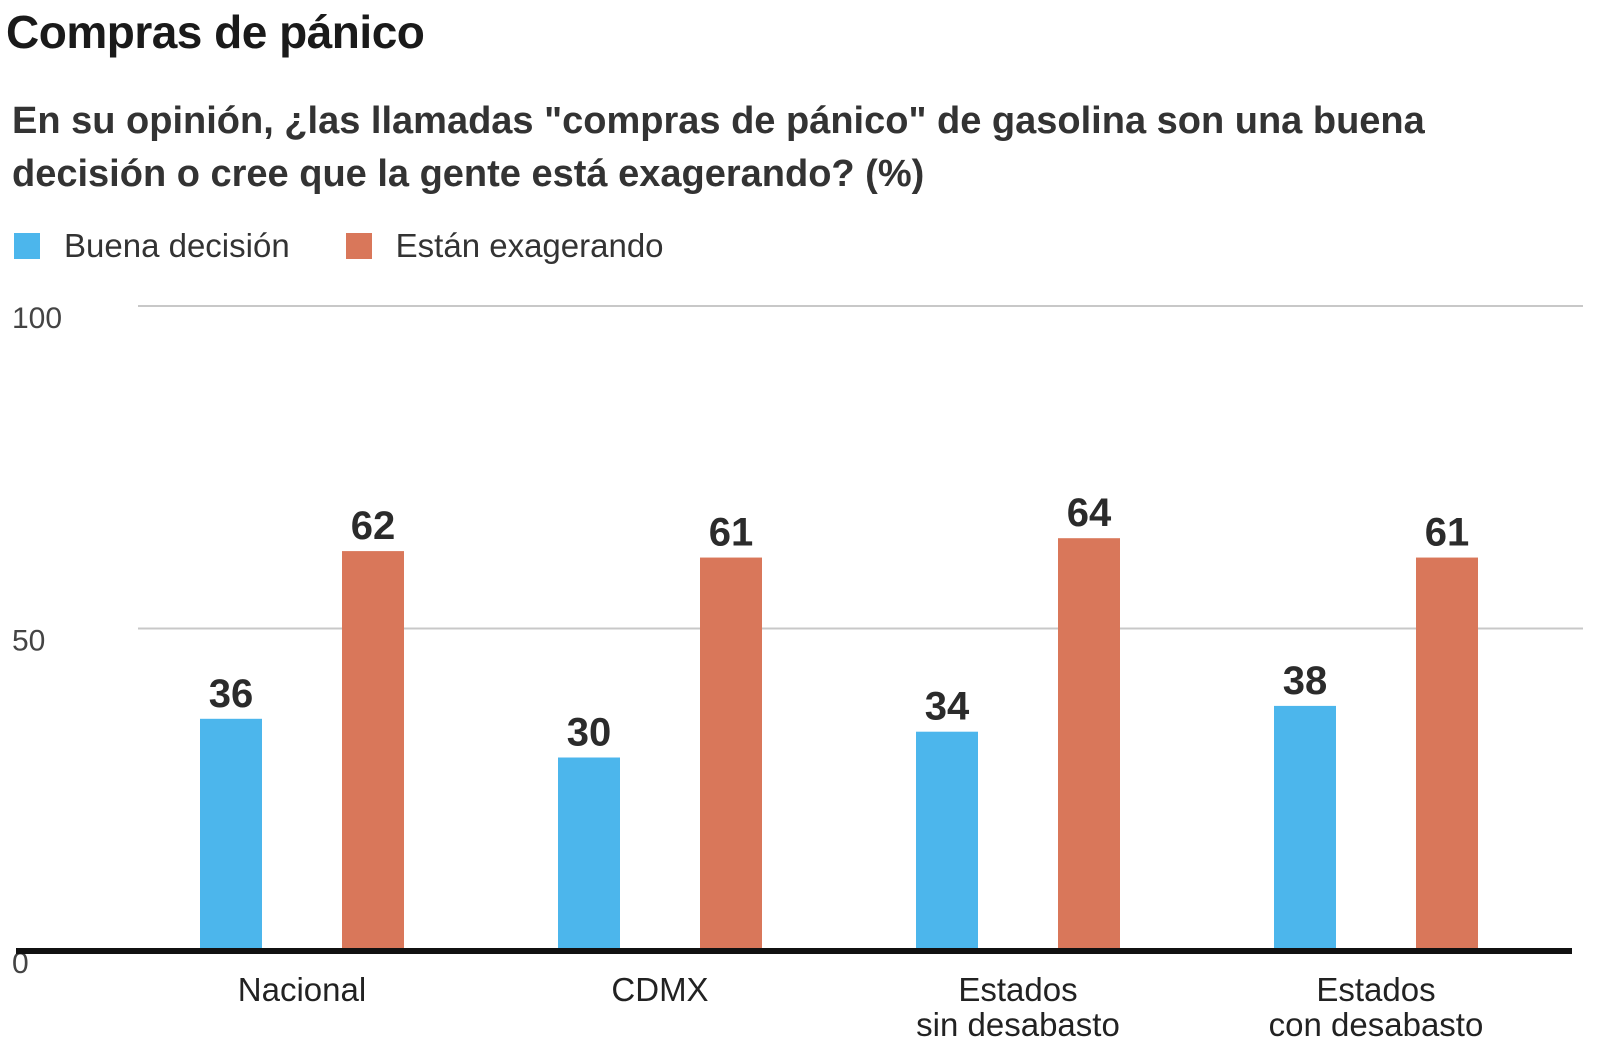 This screenshot has width=1600, height=1049. What do you see at coordinates (1376, 1024) in the screenshot?
I see `x-tick-label-cat3-line1: con desabasto` at bounding box center [1376, 1024].